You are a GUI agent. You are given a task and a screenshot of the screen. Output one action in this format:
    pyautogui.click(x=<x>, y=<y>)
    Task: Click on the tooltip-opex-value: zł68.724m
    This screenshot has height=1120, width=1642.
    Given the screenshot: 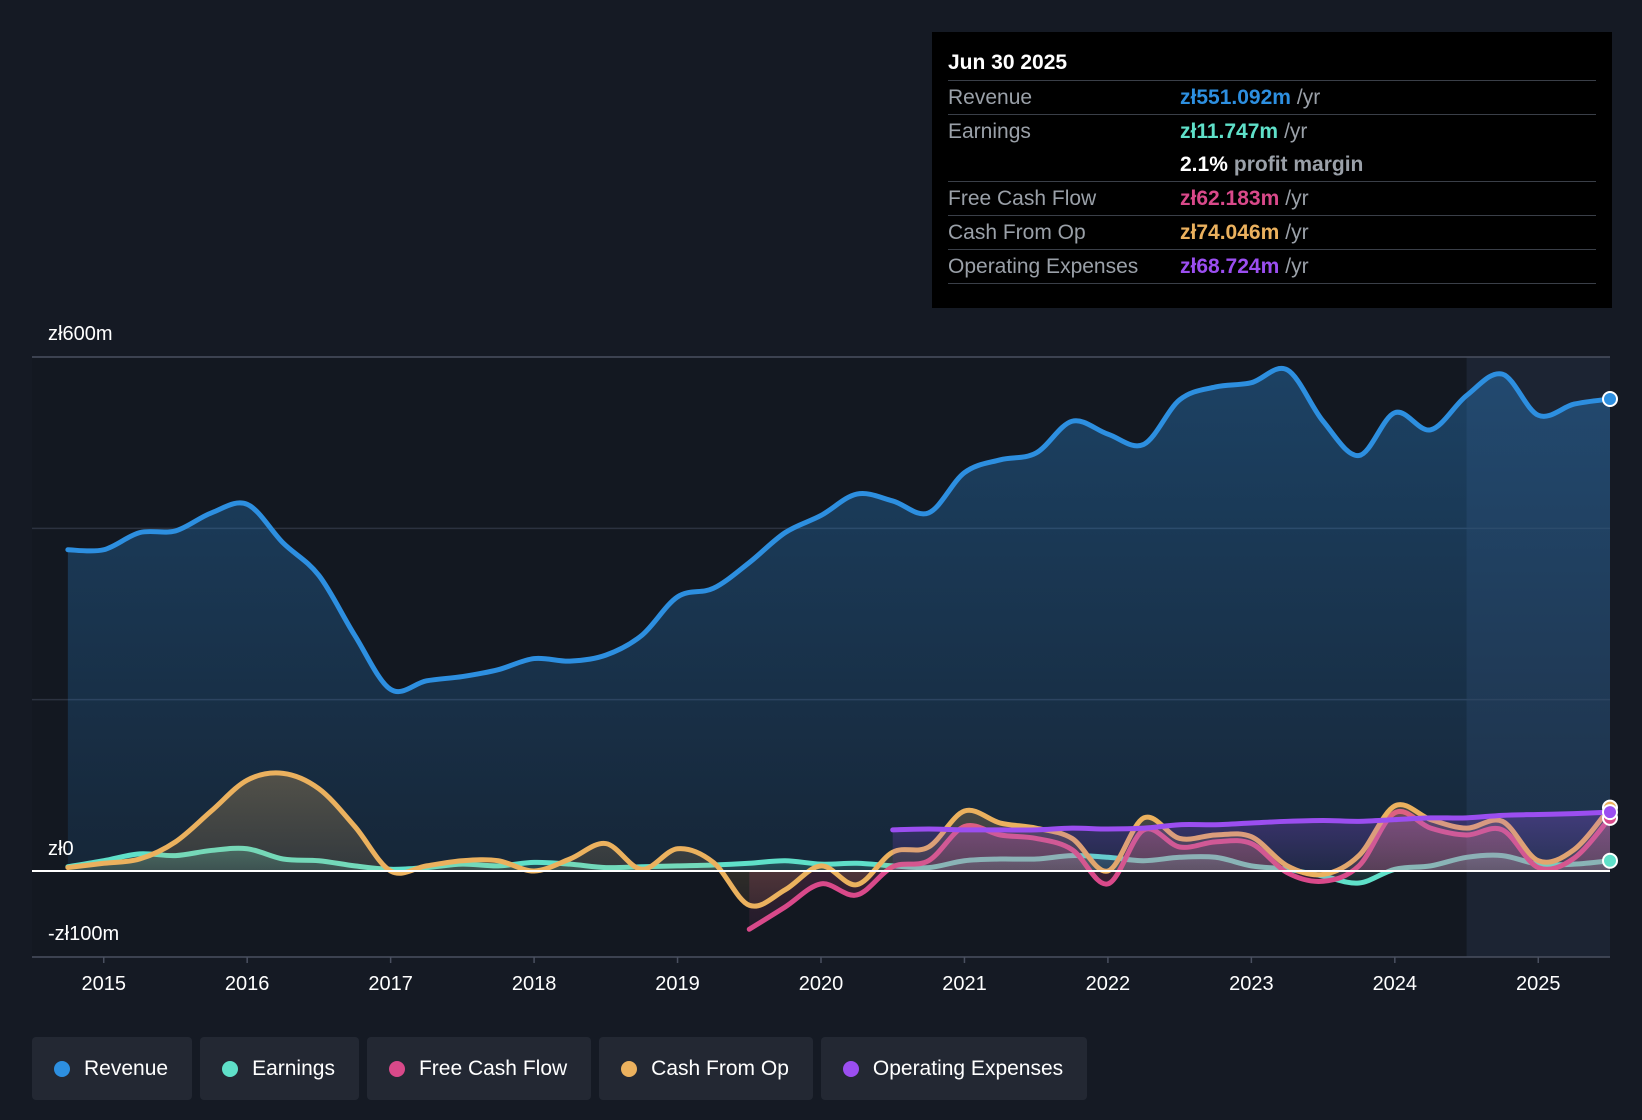 What is the action you would take?
    pyautogui.click(x=1230, y=266)
    